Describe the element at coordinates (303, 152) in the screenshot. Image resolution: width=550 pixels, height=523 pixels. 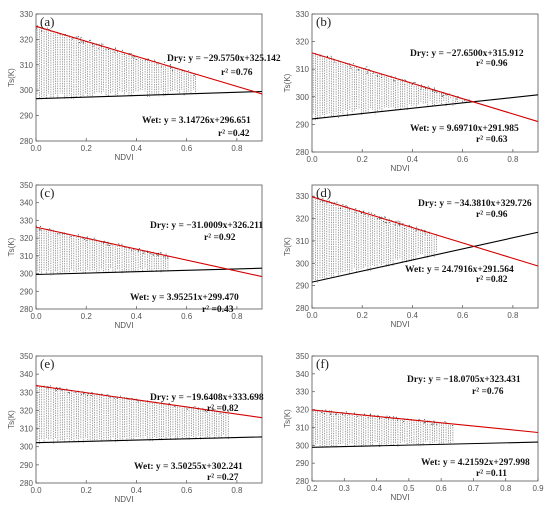
I see `y-tick-label: 280` at that location.